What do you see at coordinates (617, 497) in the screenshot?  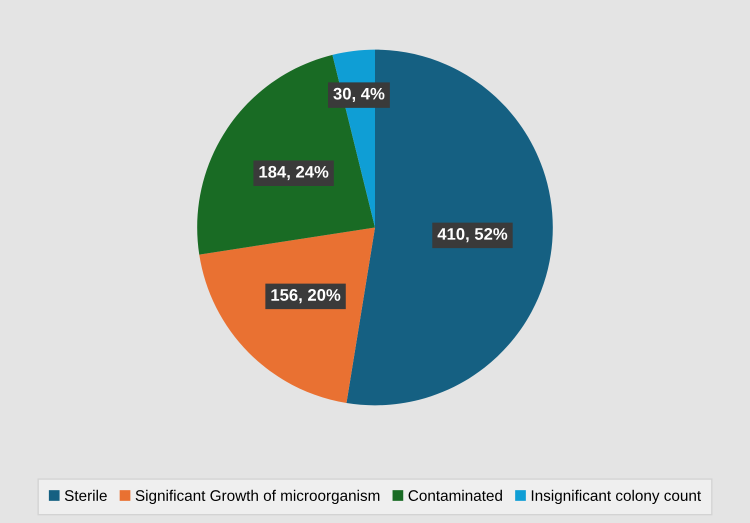 I see `legend-label: Insignificant colony count` at bounding box center [617, 497].